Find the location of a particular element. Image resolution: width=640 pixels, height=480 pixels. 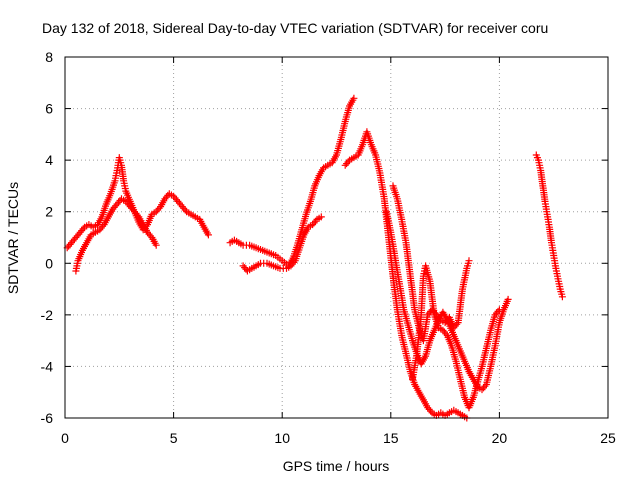

y-tick-label: -2 is located at coordinates (47, 315).